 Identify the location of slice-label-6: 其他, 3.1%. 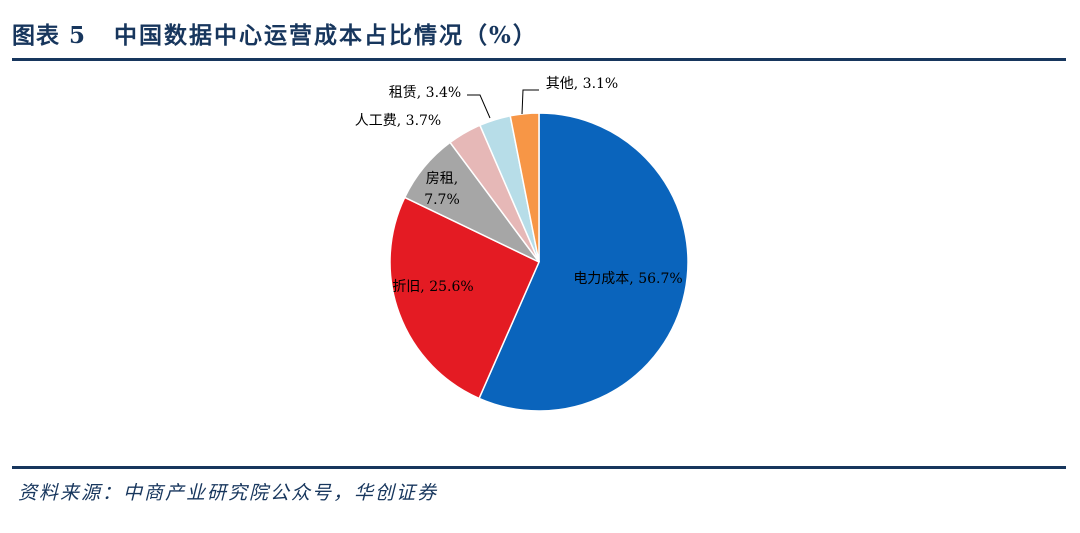
(582, 84).